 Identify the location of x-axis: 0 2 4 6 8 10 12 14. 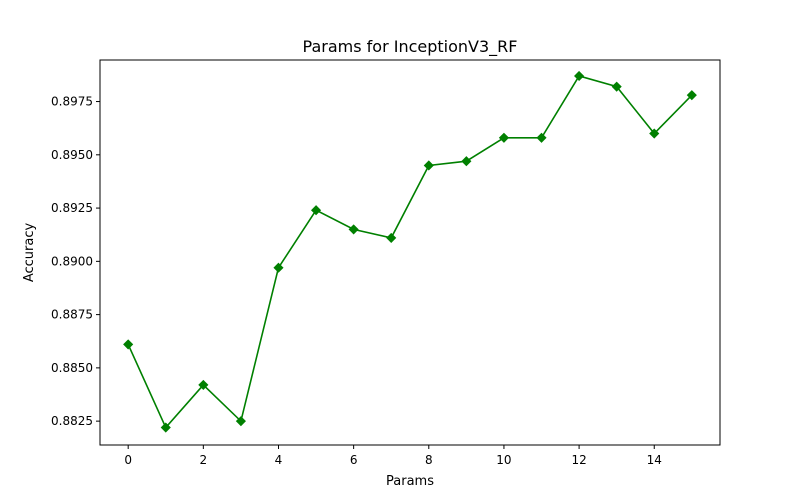
(393, 456).